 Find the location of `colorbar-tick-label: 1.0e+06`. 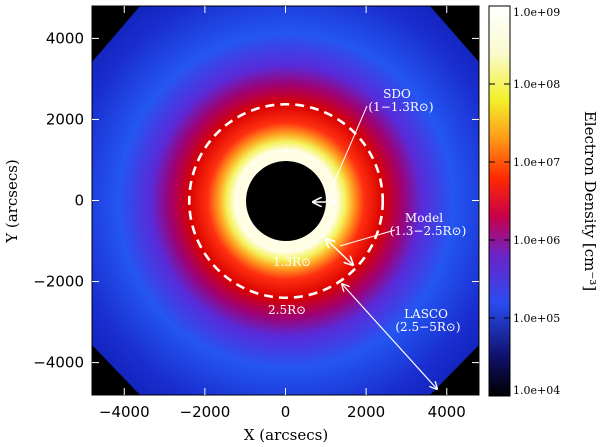

colorbar-tick-label: 1.0e+06 is located at coordinates (536, 240).